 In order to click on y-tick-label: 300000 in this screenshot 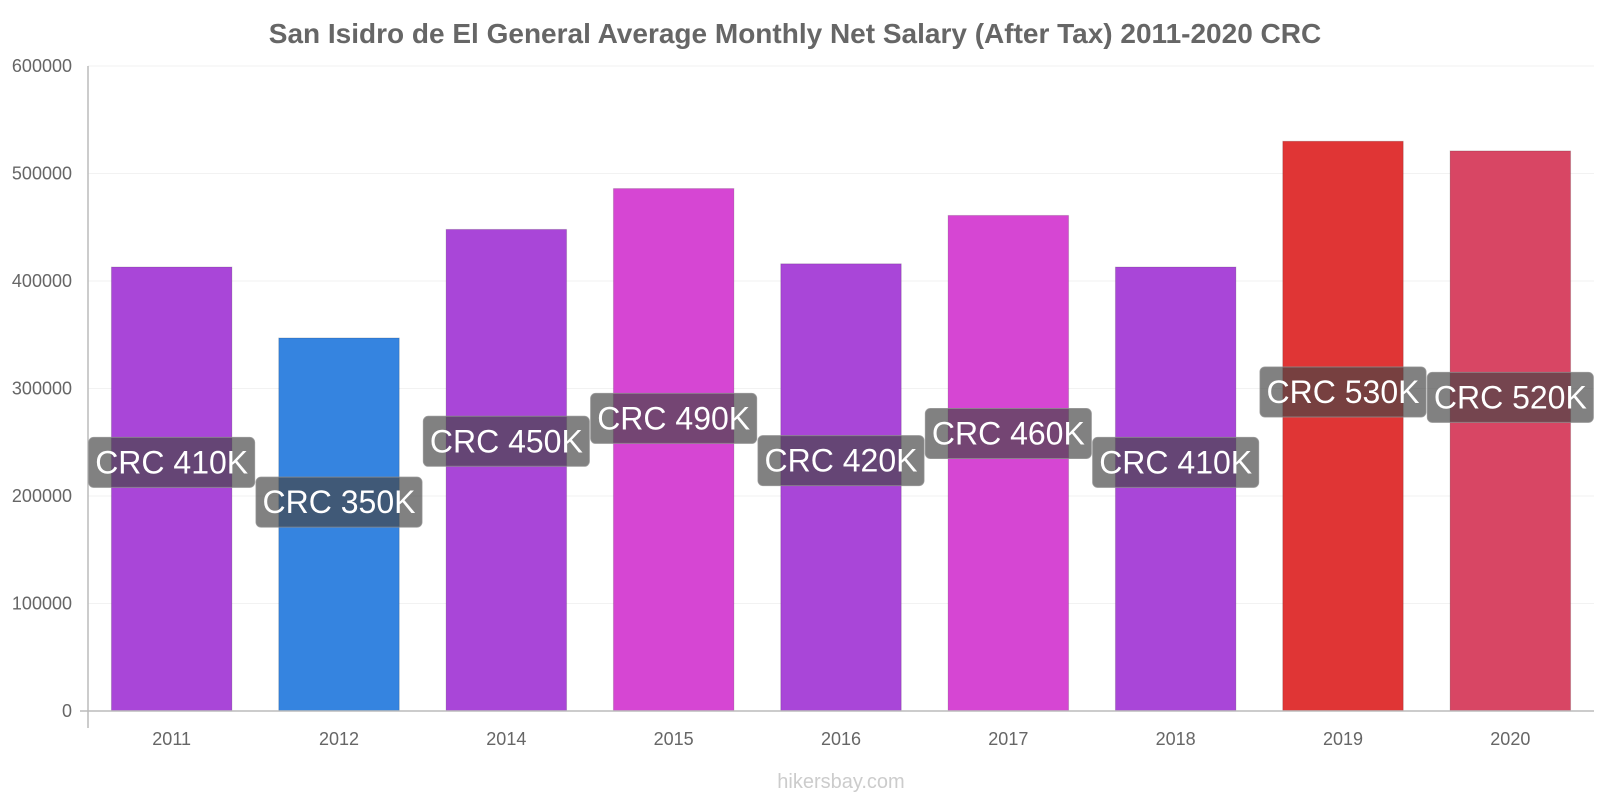, I will do `click(42, 389)`.